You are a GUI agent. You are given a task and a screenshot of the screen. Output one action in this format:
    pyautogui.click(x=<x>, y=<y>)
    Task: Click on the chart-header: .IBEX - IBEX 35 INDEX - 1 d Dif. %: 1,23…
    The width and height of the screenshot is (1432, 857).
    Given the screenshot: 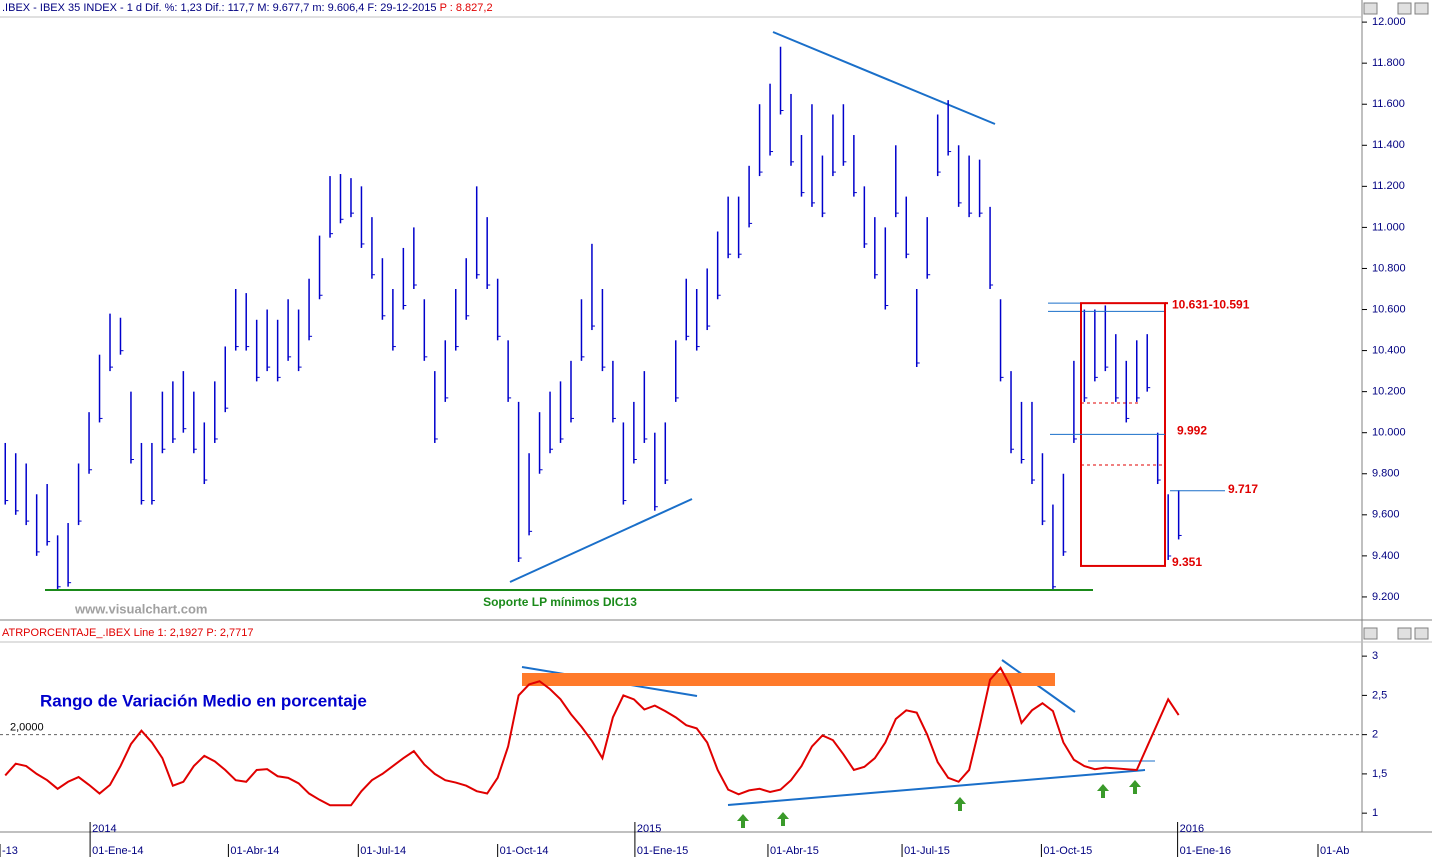 What is the action you would take?
    pyautogui.click(x=247, y=8)
    